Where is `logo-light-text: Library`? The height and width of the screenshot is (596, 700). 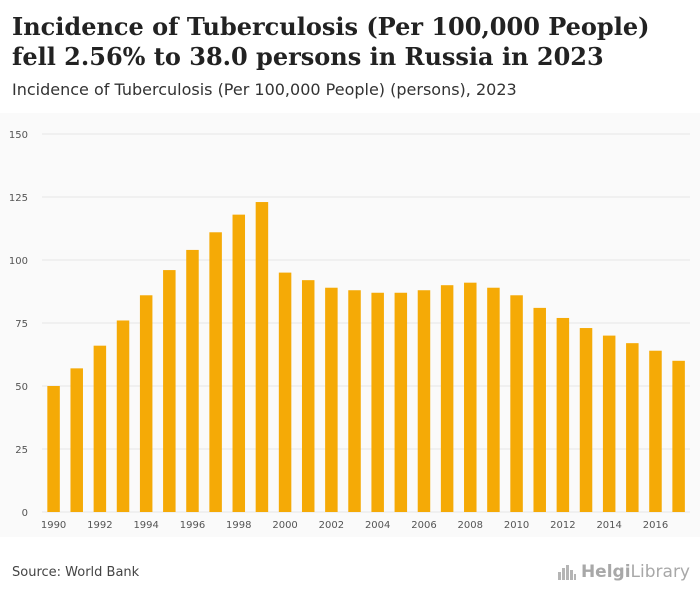 logo-light-text: Library is located at coordinates (660, 572).